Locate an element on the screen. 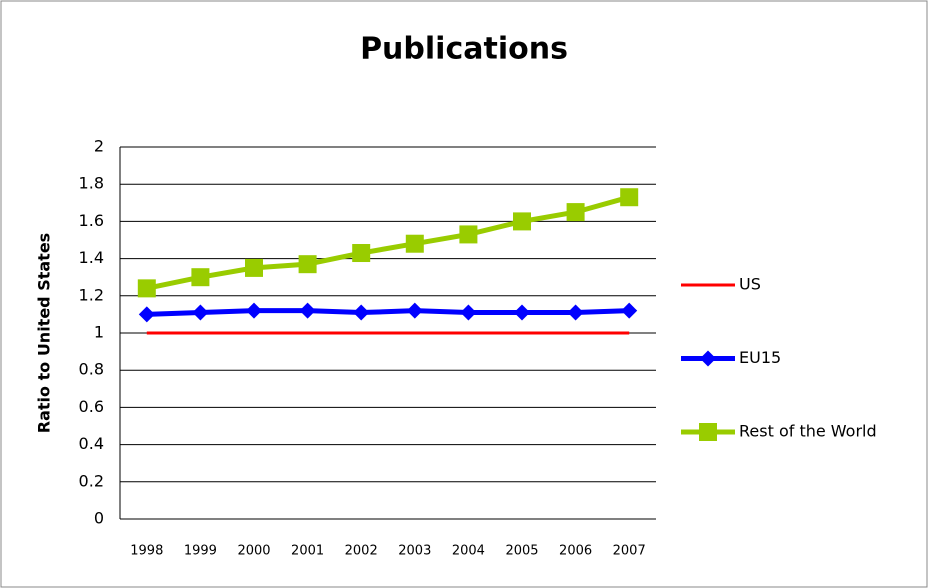  x-tick-label: 2006 is located at coordinates (575, 551).